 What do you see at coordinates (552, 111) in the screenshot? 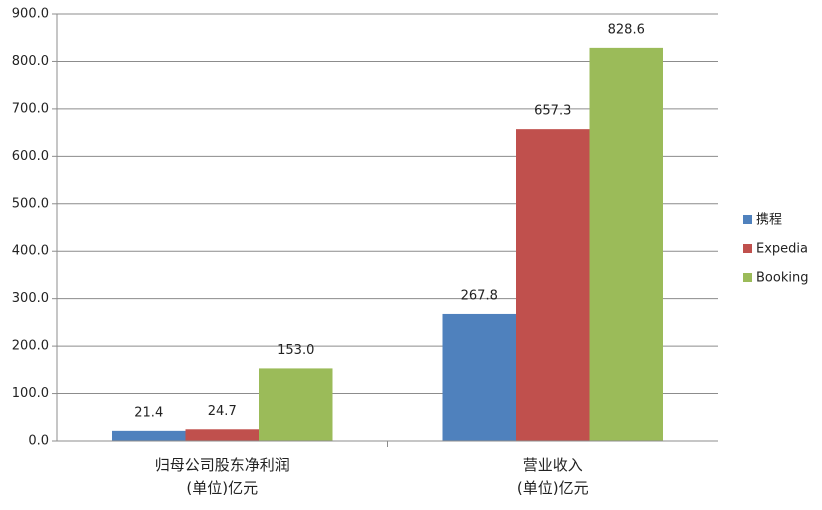
I see `value-label: 657.3` at bounding box center [552, 111].